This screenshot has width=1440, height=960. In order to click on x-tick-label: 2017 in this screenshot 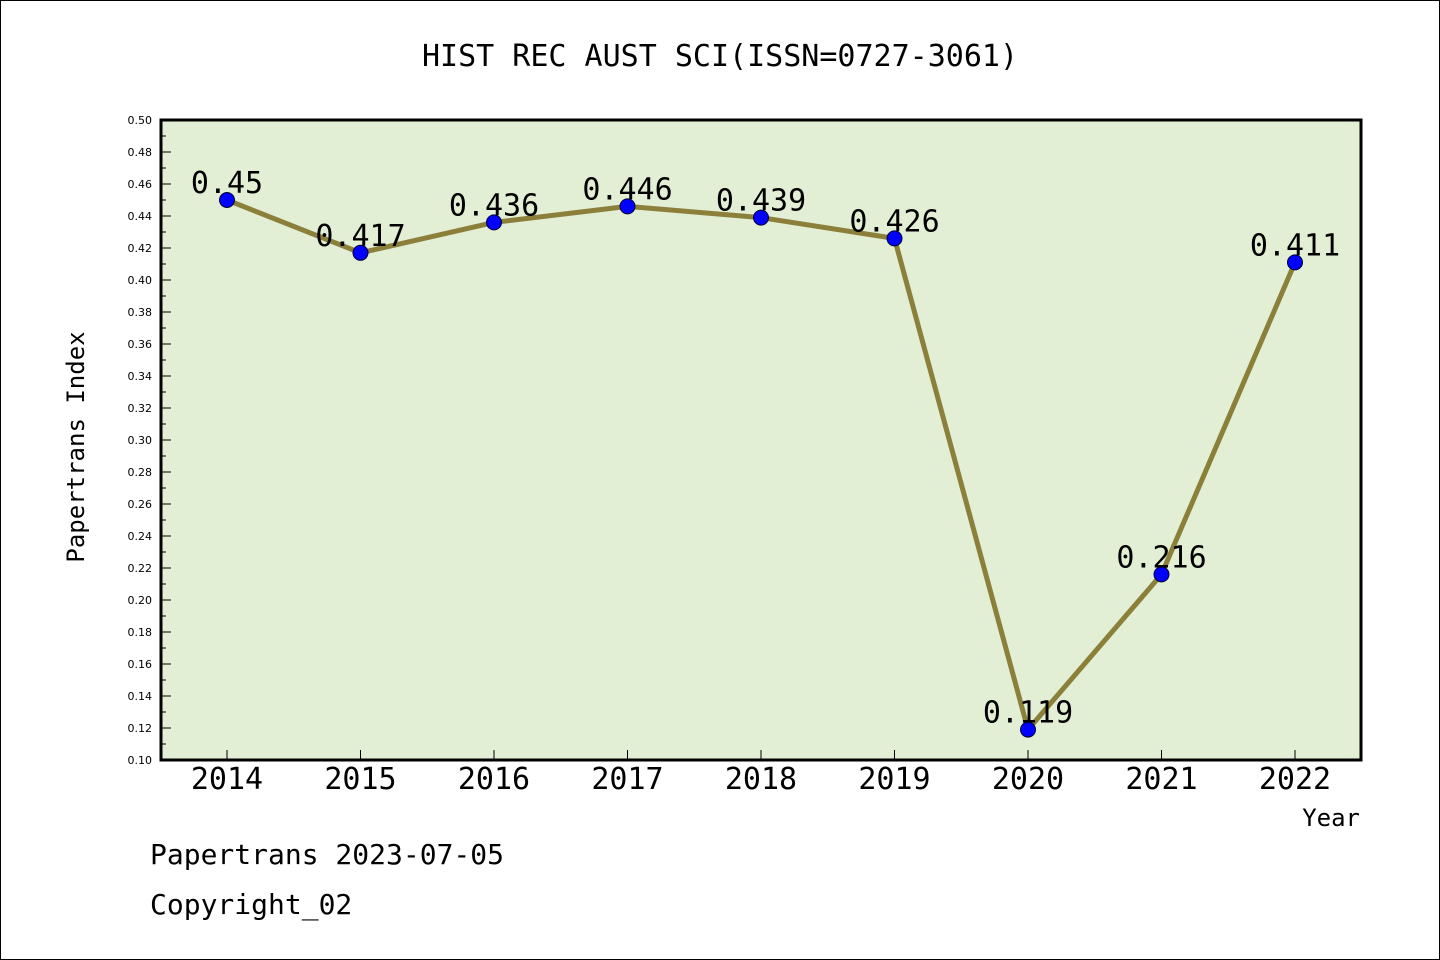, I will do `click(627, 779)`.